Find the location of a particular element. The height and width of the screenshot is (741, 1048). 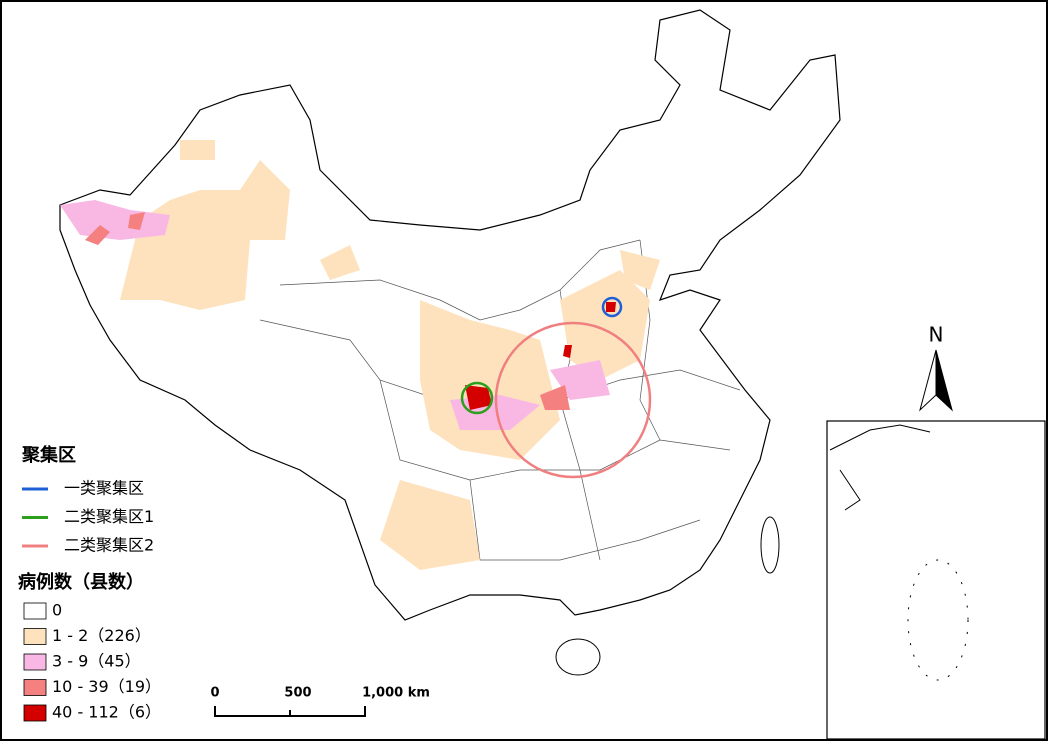

legend-title: 聚集区 is located at coordinates (48, 455).